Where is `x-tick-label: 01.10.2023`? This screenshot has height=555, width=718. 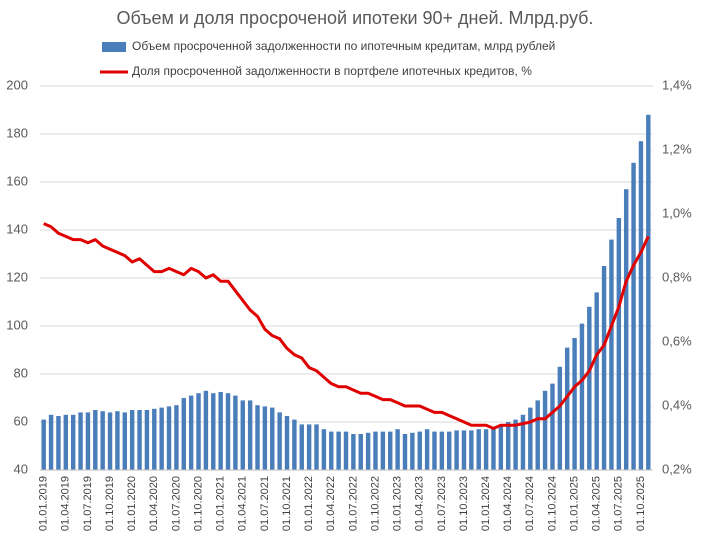
x-tick-label: 01.10.2023 is located at coordinates (464, 503).